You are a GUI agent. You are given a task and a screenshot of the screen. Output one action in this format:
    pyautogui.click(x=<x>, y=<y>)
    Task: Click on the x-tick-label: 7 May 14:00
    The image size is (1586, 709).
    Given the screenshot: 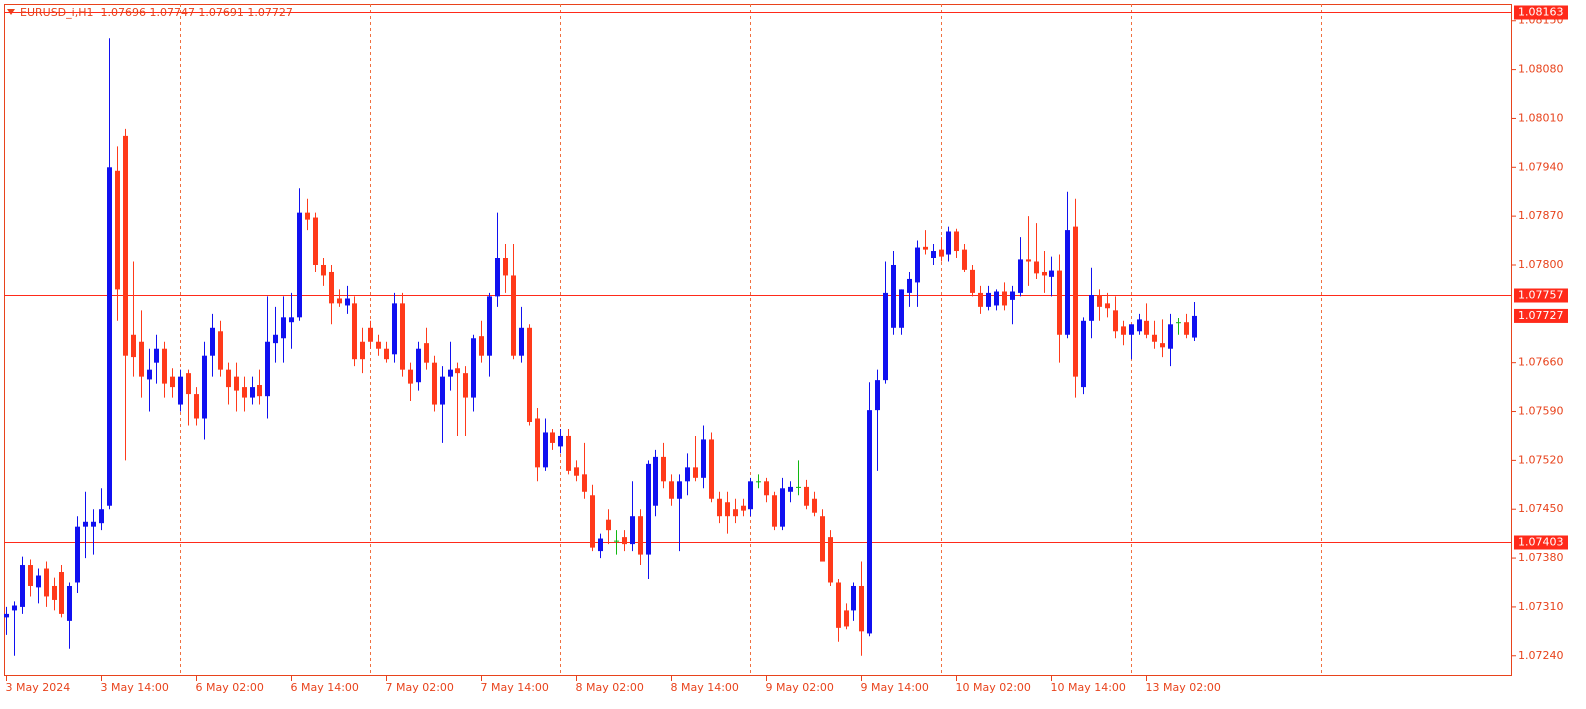 What is the action you would take?
    pyautogui.click(x=515, y=687)
    